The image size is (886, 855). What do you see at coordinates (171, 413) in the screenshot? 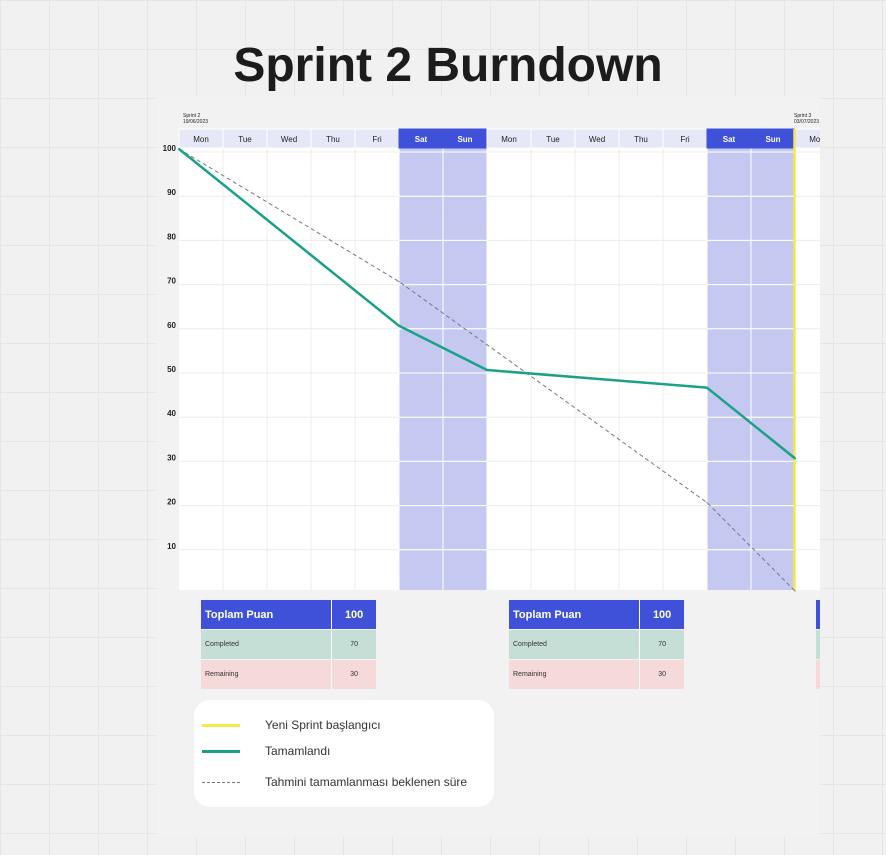
I see `y-tick-label: 40` at bounding box center [171, 413].